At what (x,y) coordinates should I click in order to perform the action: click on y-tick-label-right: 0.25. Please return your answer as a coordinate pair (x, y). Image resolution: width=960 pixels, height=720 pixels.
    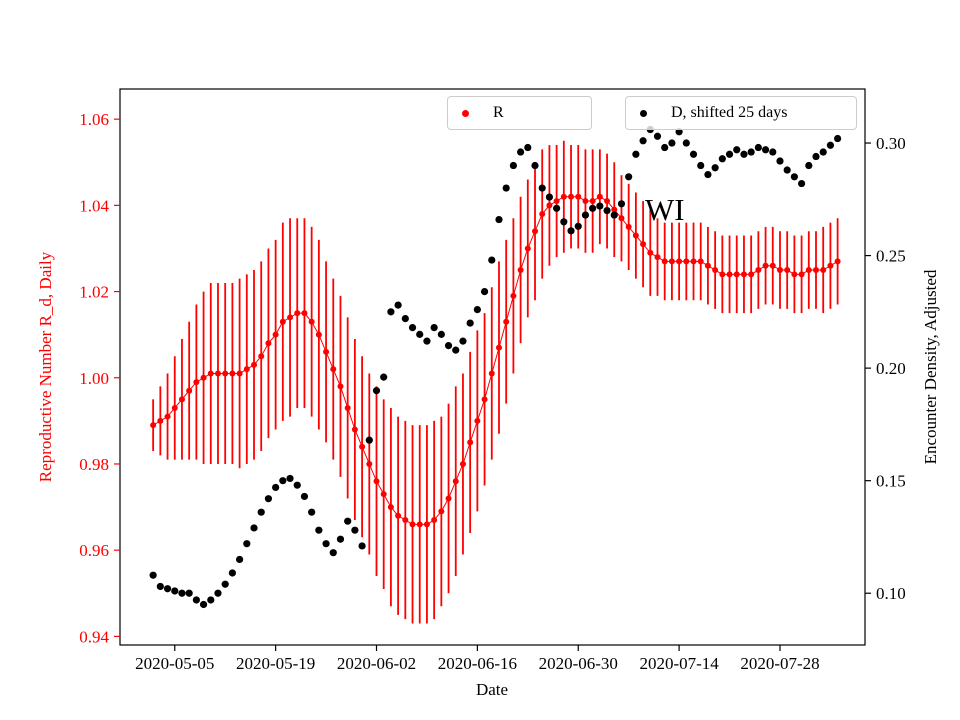
    Looking at the image, I should click on (891, 256).